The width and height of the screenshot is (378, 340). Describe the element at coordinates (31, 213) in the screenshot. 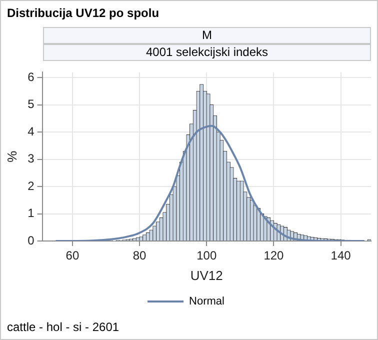

I see `y-tick-label: 1` at that location.